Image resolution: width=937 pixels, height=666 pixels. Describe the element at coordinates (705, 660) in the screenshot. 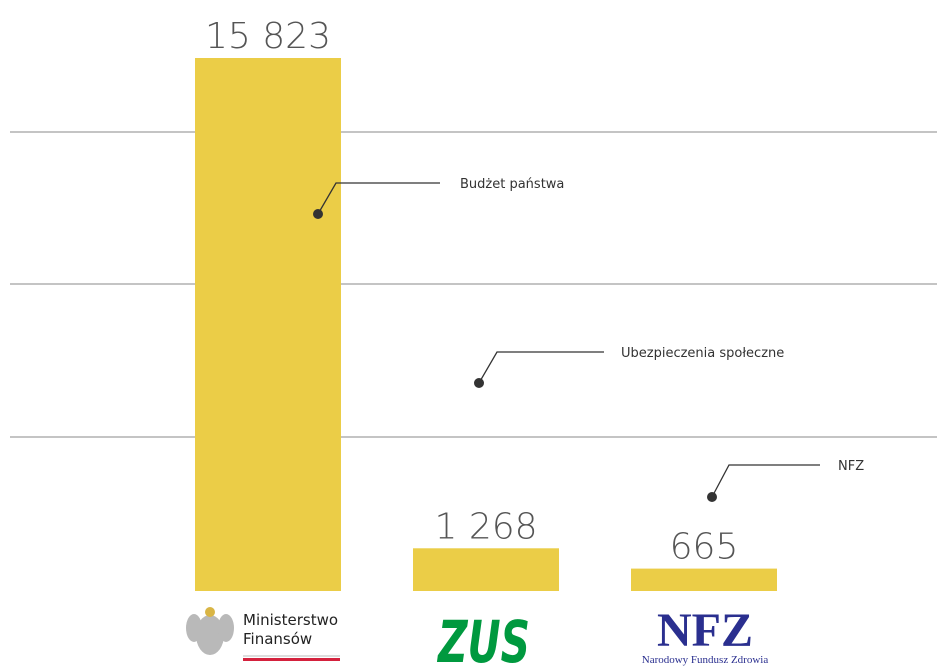

I see `logo-caption: Narodowy Fundusz Zdrowia` at that location.